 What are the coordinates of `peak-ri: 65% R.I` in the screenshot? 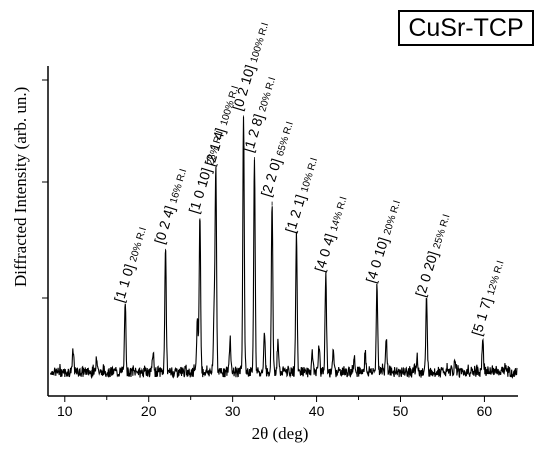 It's located at (285, 138).